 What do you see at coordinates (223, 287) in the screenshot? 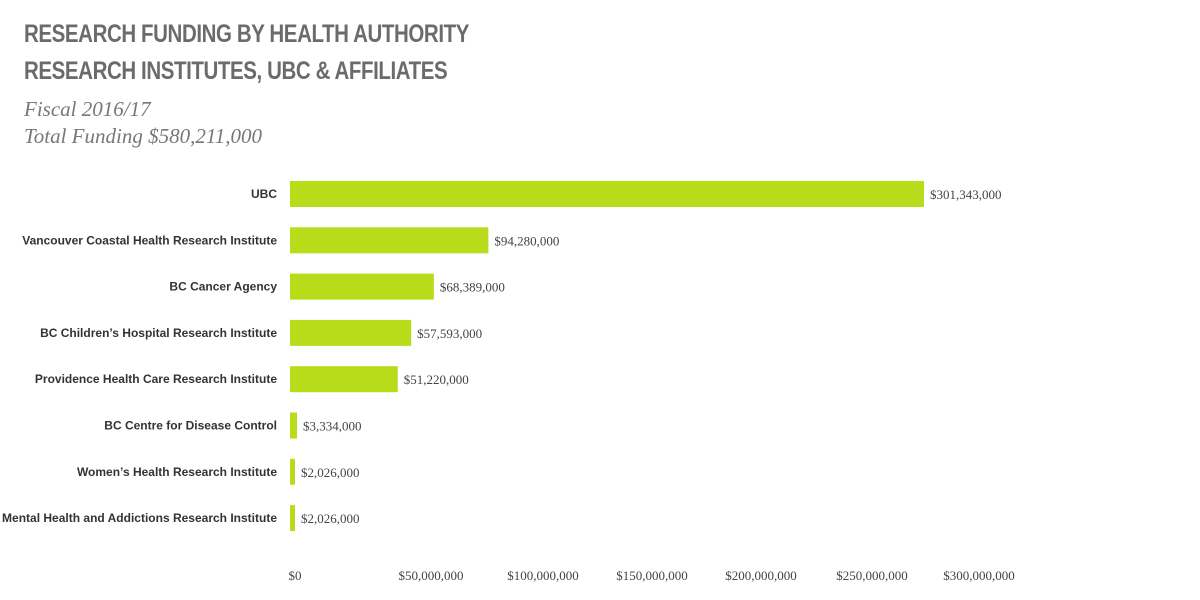
I see `category-label: BC Cancer Agency` at bounding box center [223, 287].